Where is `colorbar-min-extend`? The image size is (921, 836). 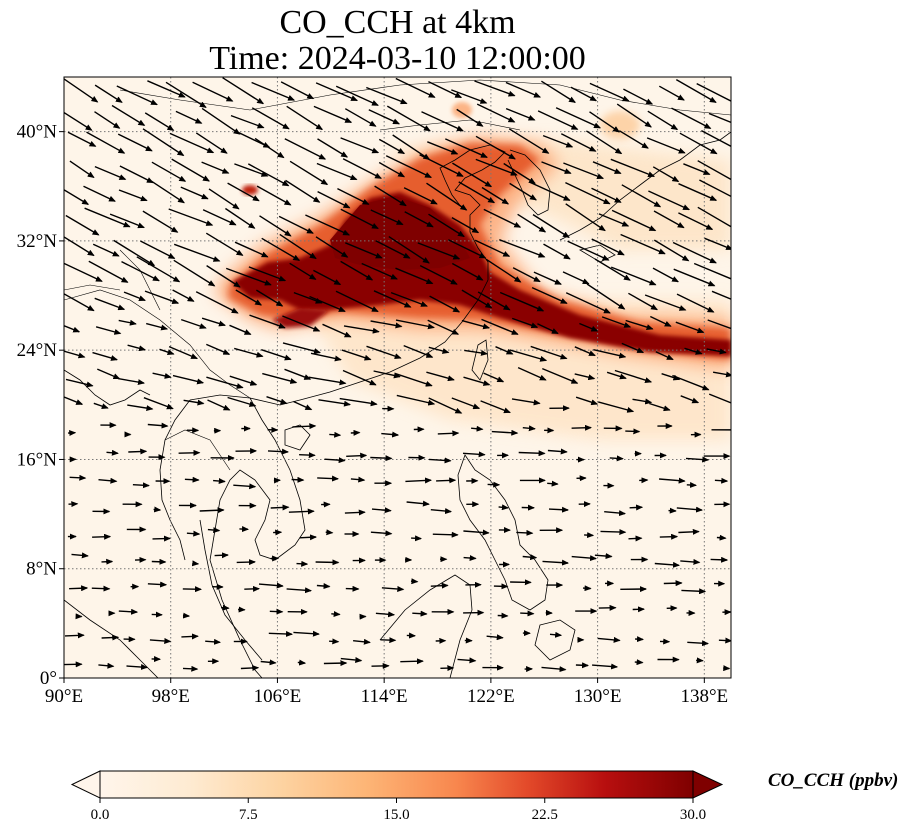 colorbar-min-extend is located at coordinates (85, 784).